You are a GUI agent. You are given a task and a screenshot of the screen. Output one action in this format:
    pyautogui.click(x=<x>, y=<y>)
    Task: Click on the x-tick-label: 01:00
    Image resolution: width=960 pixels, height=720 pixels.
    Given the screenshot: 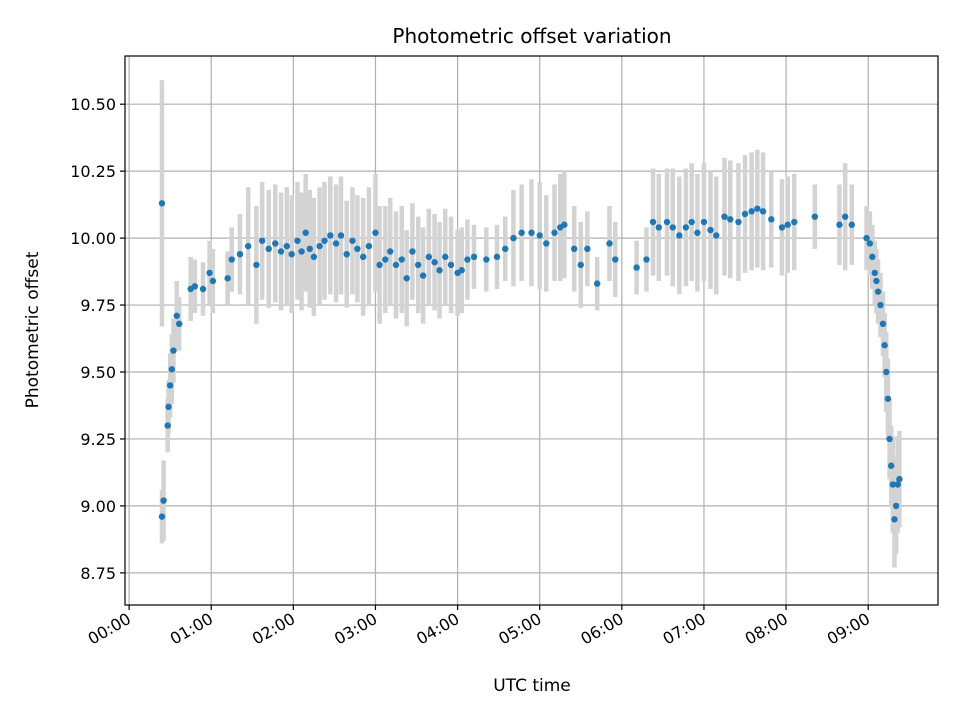 What is the action you would take?
    pyautogui.click(x=191, y=629)
    